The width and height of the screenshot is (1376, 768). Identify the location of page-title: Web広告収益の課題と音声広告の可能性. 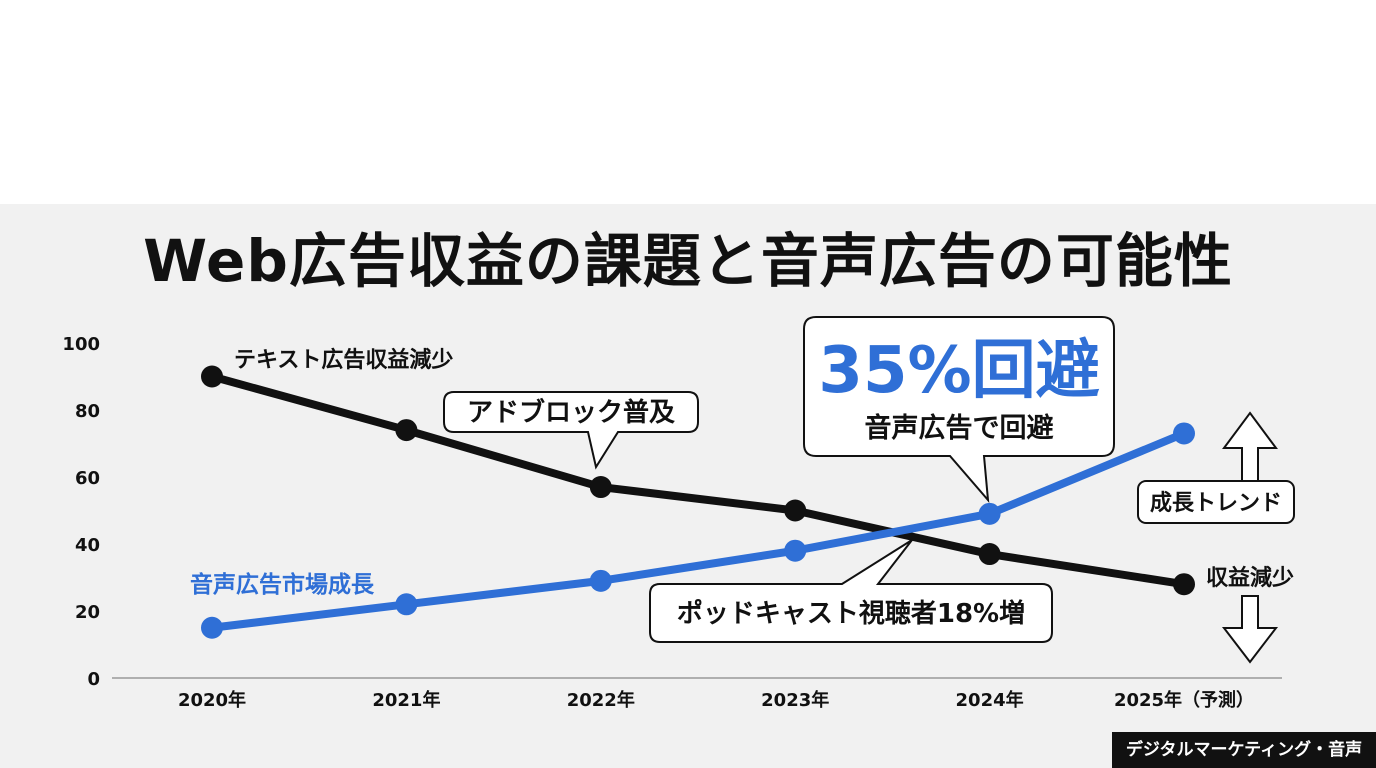
(688, 261).